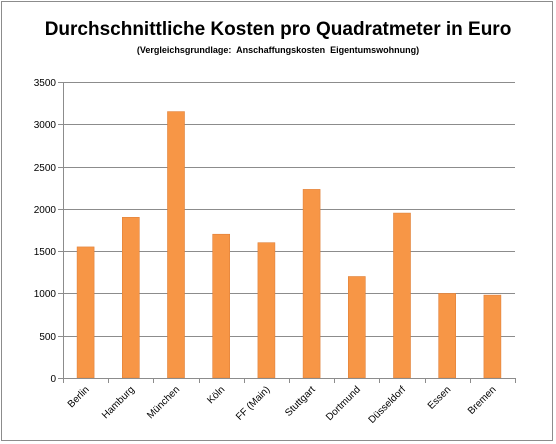 The width and height of the screenshot is (556, 444). Describe the element at coordinates (388, 405) in the screenshot. I see `x-tick-label: Düsseldorf` at that location.